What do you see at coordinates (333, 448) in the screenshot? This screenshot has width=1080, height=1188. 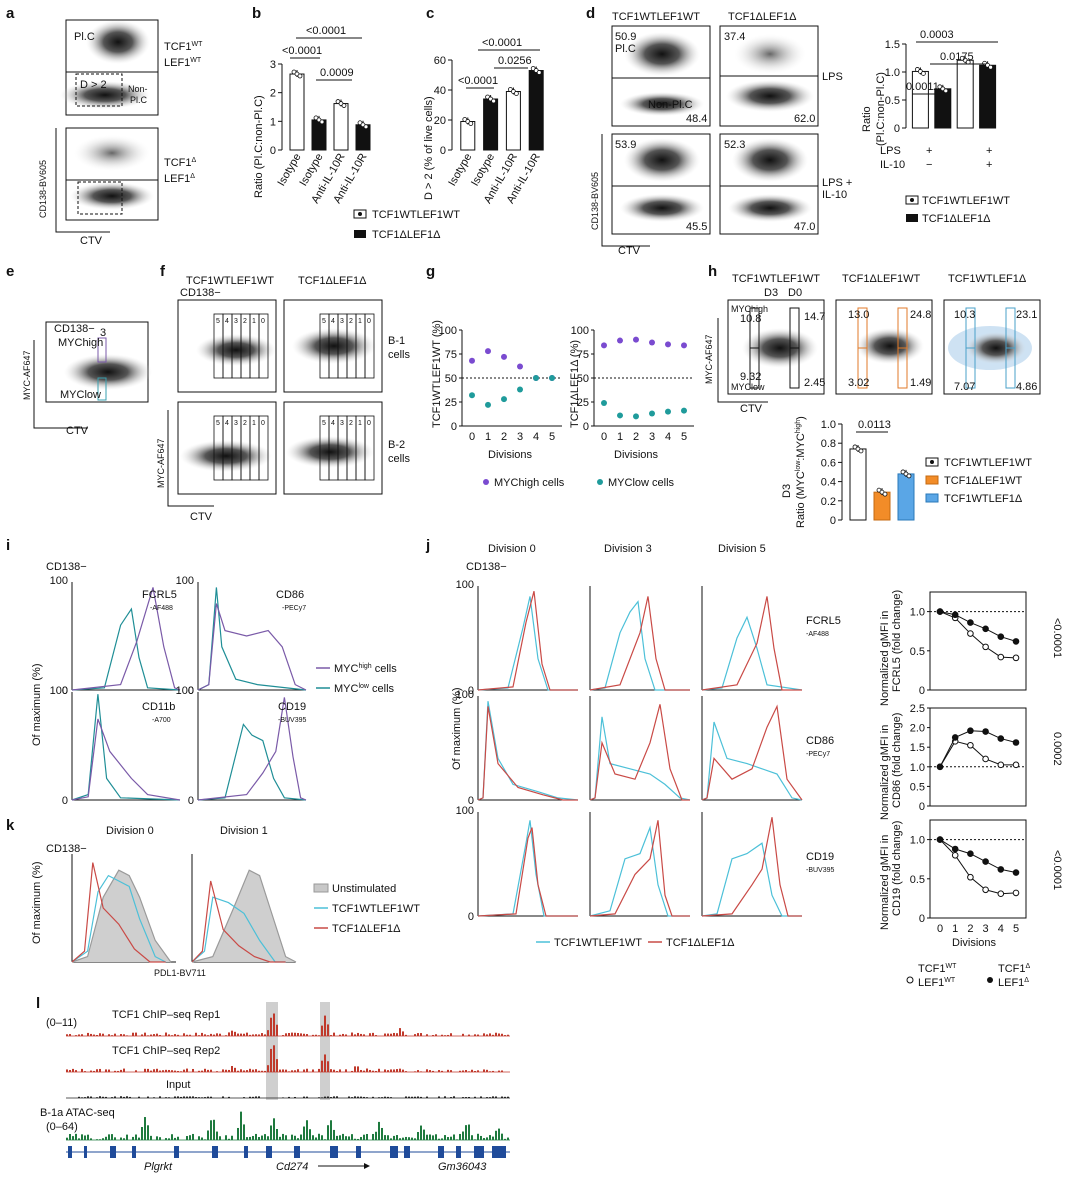 I see `flow-f-br` at bounding box center [333, 448].